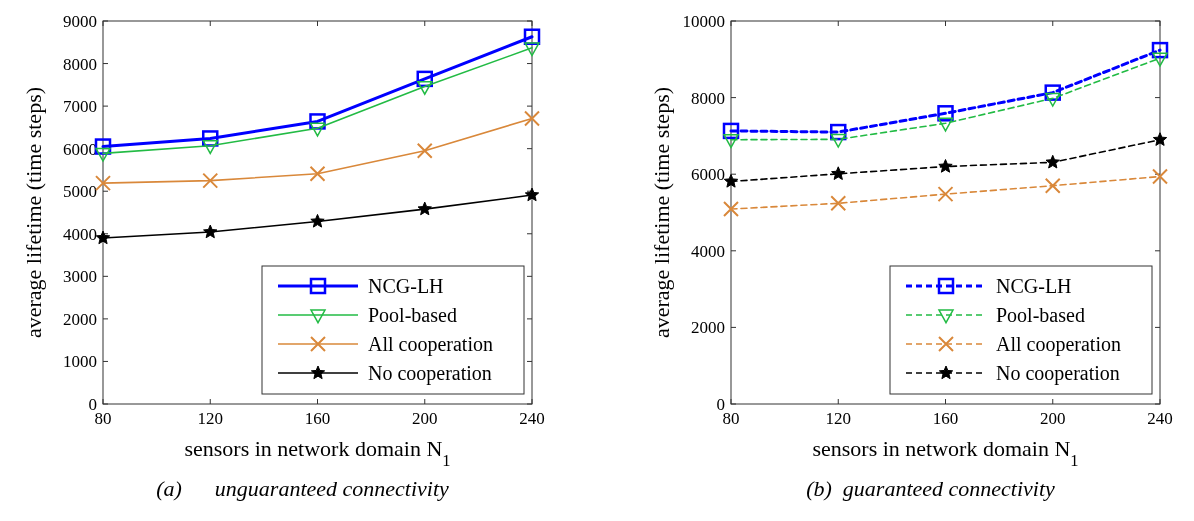 The width and height of the screenshot is (1194, 521). What do you see at coordinates (303, 488) in the screenshot?
I see `text: (a) unguaranteed connectivity` at bounding box center [303, 488].